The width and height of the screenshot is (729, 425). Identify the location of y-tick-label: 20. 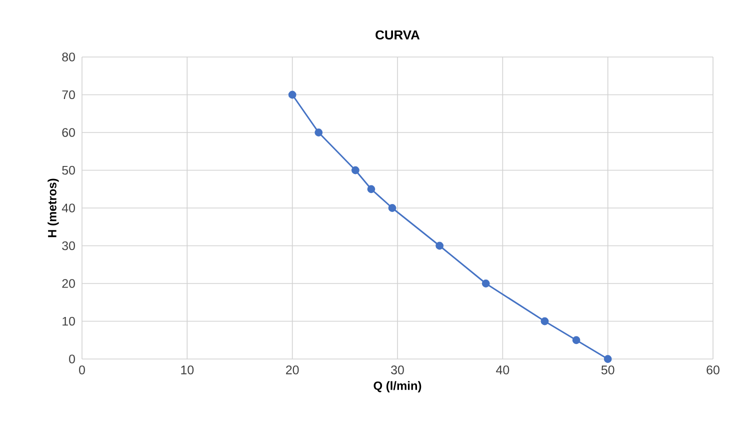
(68, 283).